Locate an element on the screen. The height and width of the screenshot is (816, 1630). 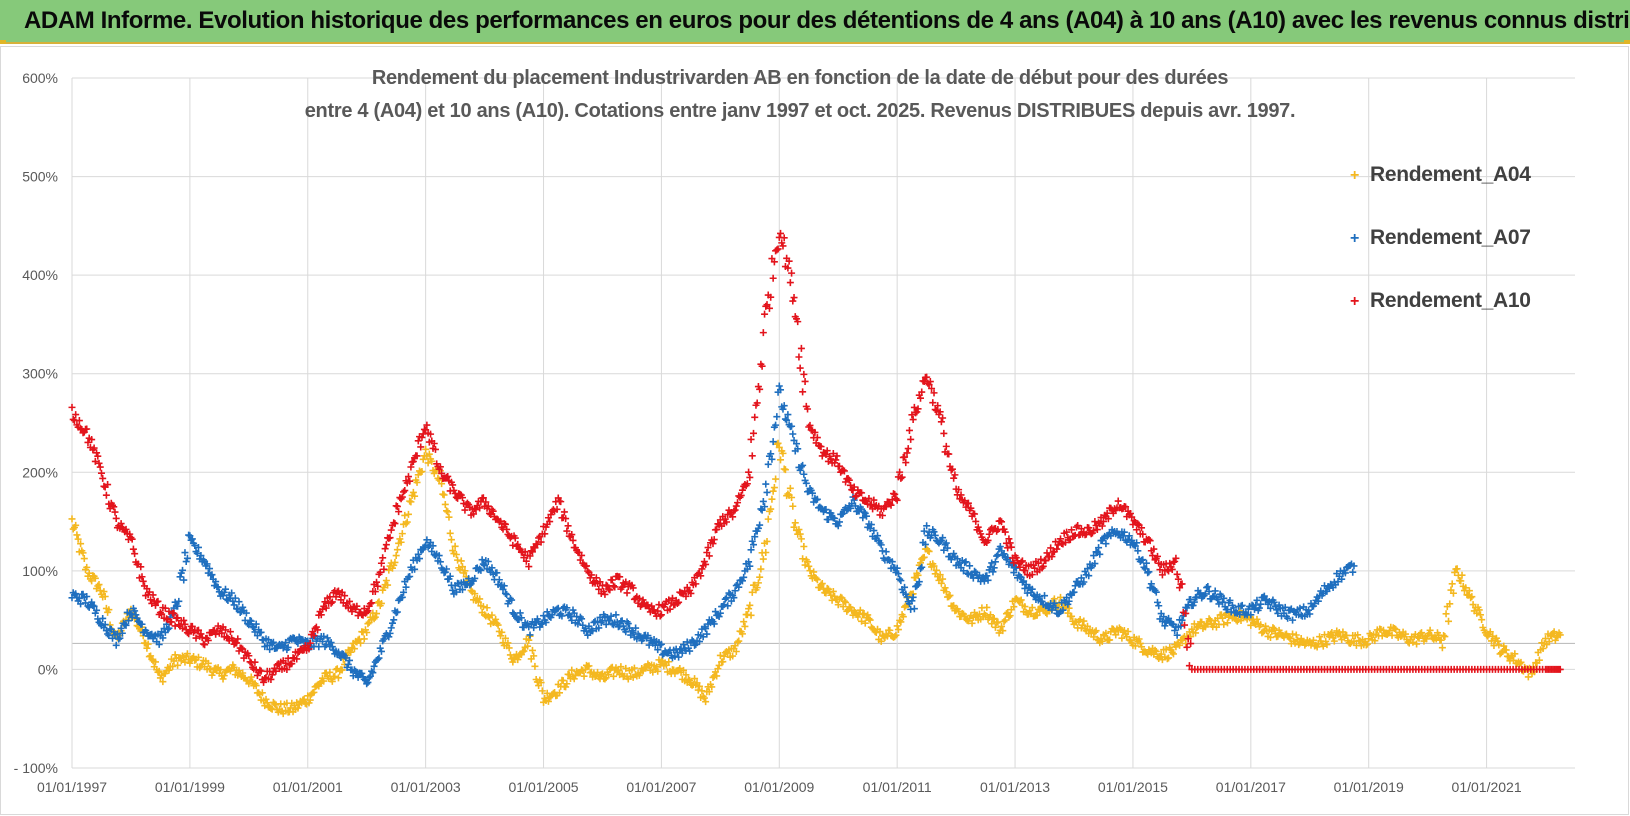
legend-item-a07: + Rendement_A07 is located at coordinates (1440, 238).